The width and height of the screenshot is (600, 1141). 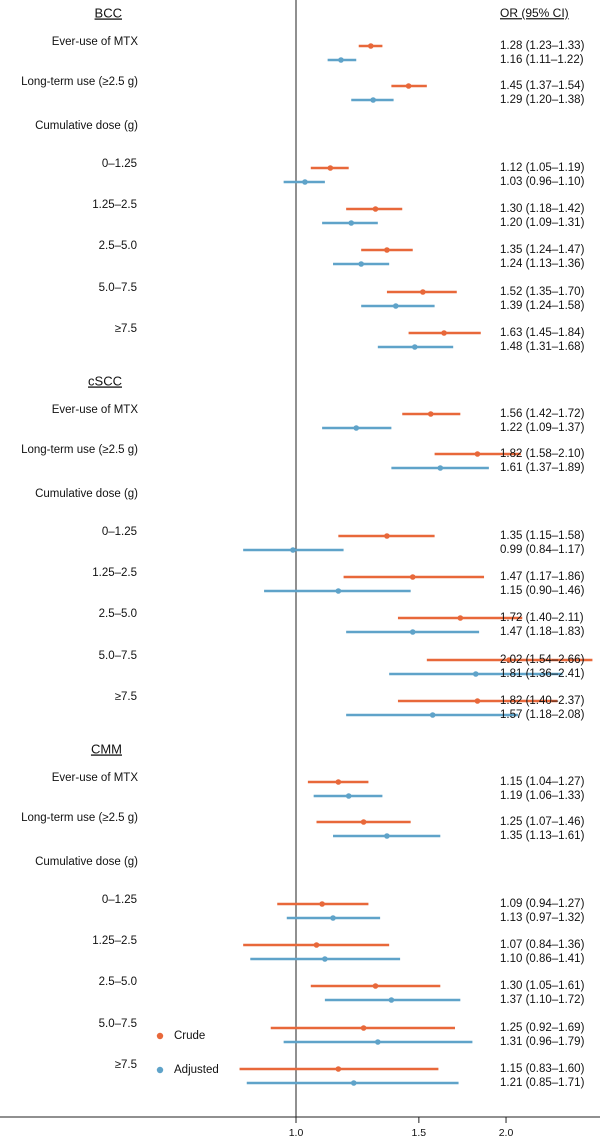 What do you see at coordinates (160, 1070) in the screenshot?
I see `legend-marker-adjusted` at bounding box center [160, 1070].